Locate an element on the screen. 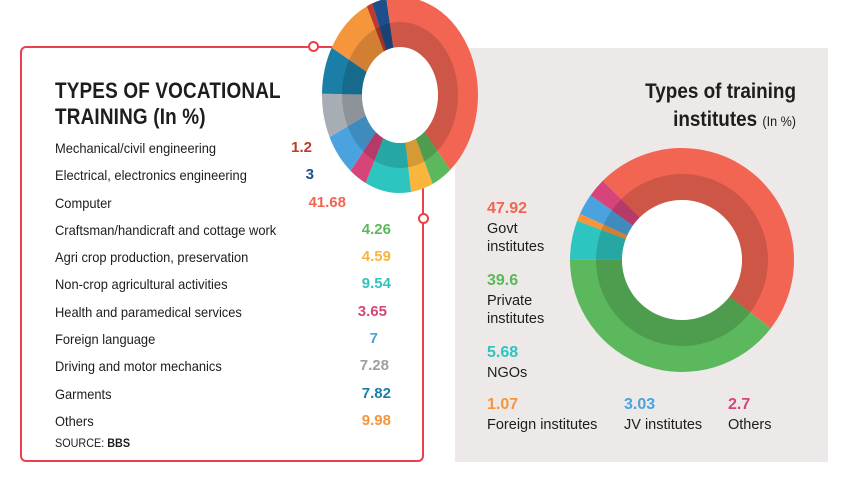 The height and width of the screenshot is (484, 860). institute-value-govt-institutes: 47.92 is located at coordinates (507, 208).